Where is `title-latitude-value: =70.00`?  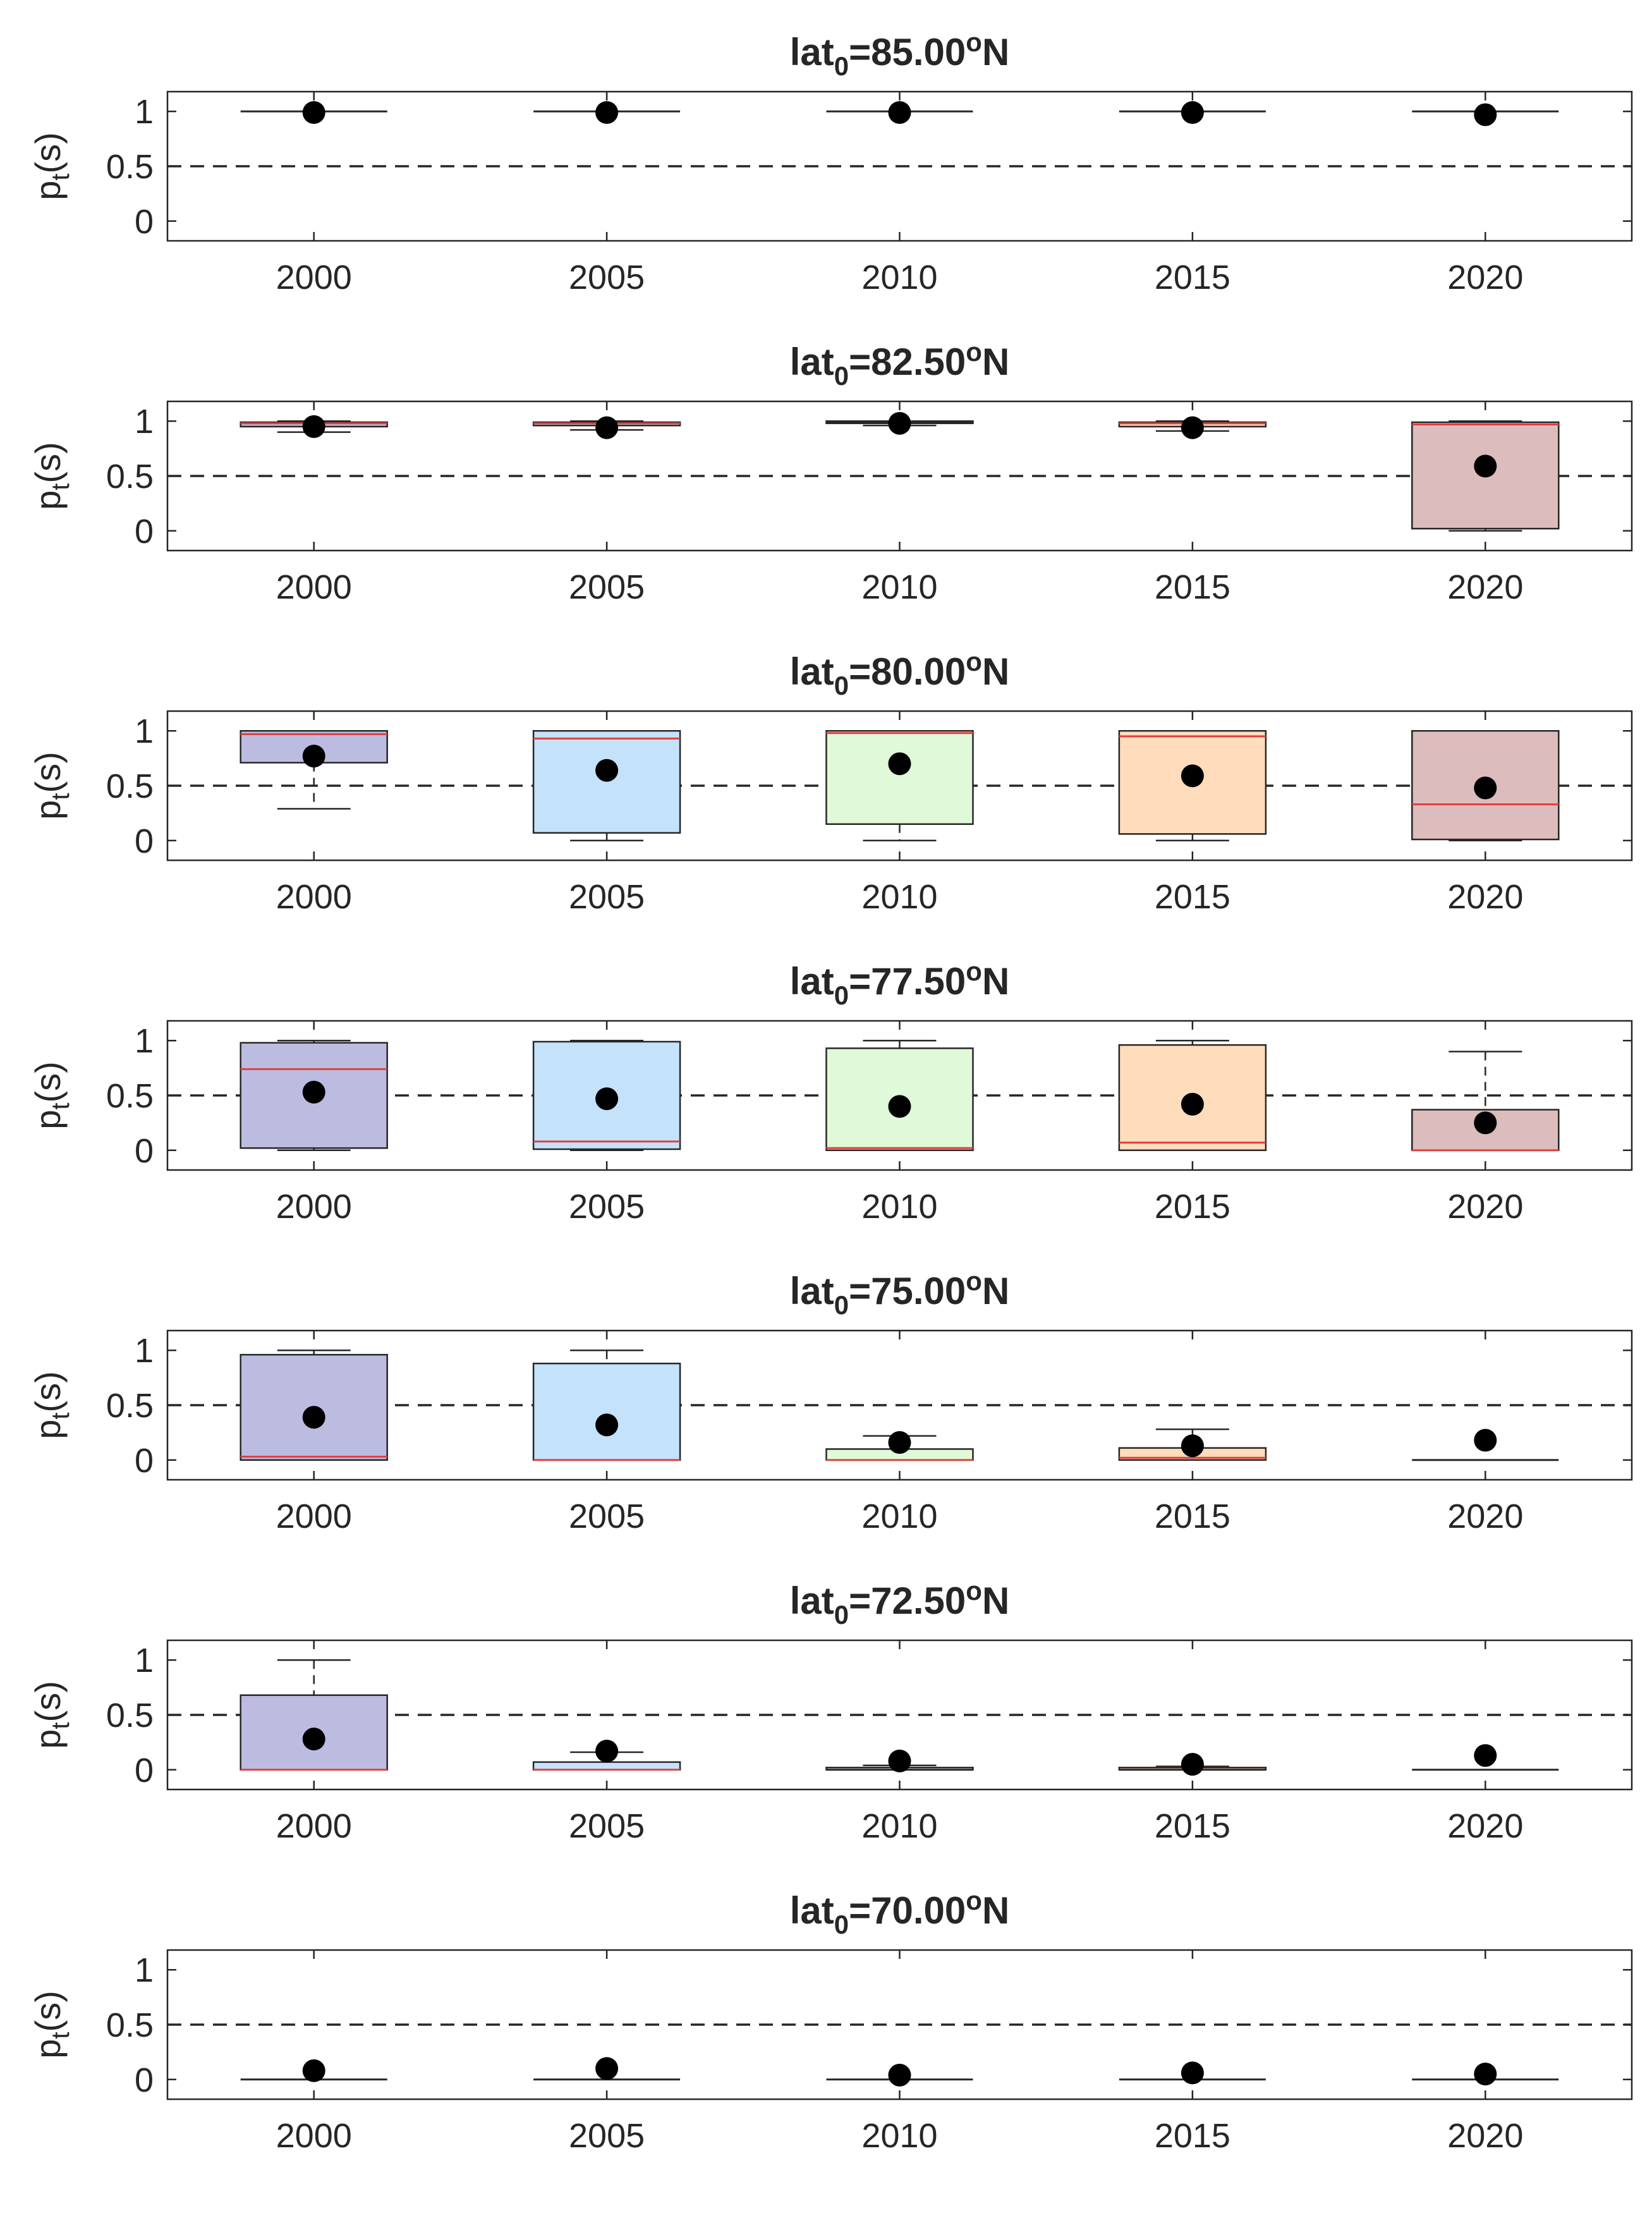
title-latitude-value: =70.00 is located at coordinates (907, 1911).